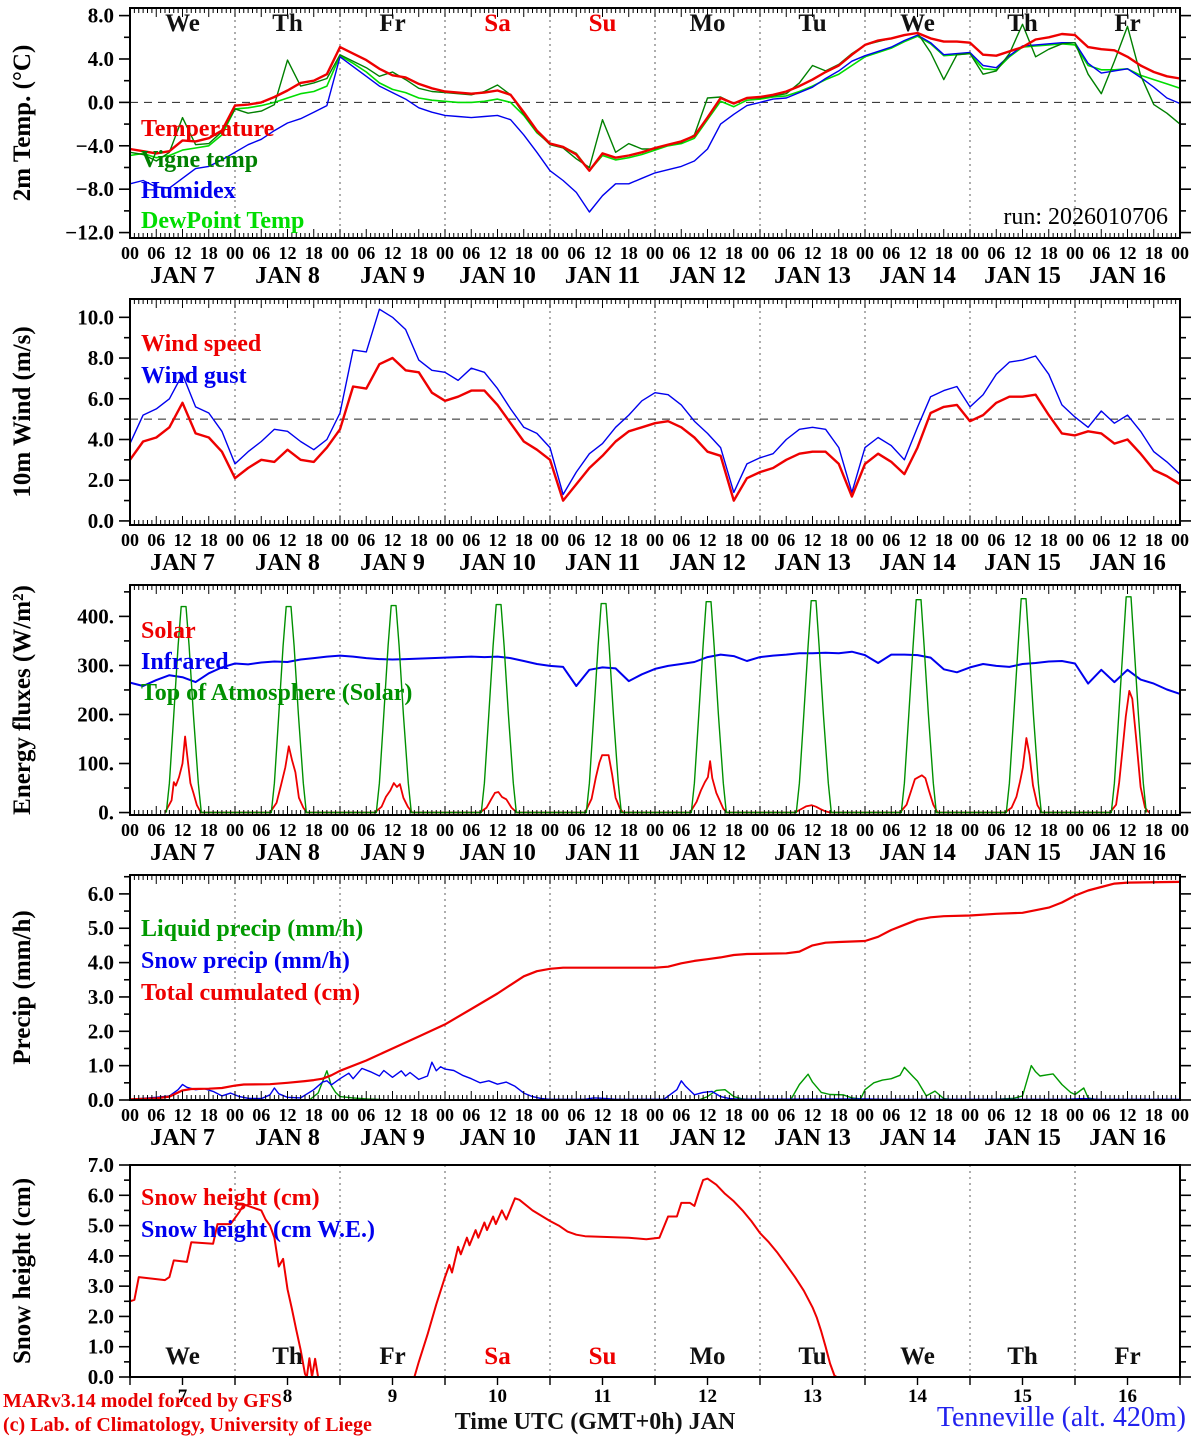 The width and height of the screenshot is (1194, 1440). Describe the element at coordinates (497, 1356) in the screenshot. I see `weekday-label: Sa` at that location.